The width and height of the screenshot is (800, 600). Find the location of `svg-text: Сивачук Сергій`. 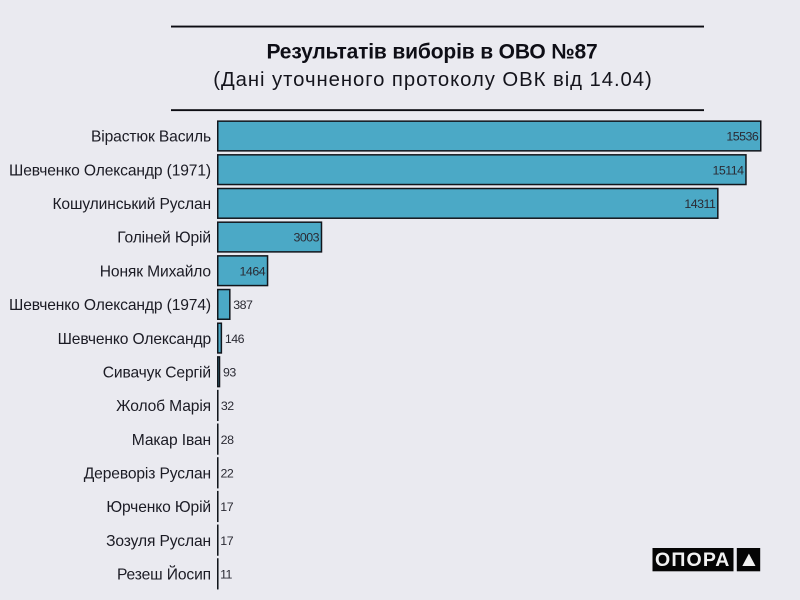

svg-text: Сивачук Сергій is located at coordinates (157, 372).